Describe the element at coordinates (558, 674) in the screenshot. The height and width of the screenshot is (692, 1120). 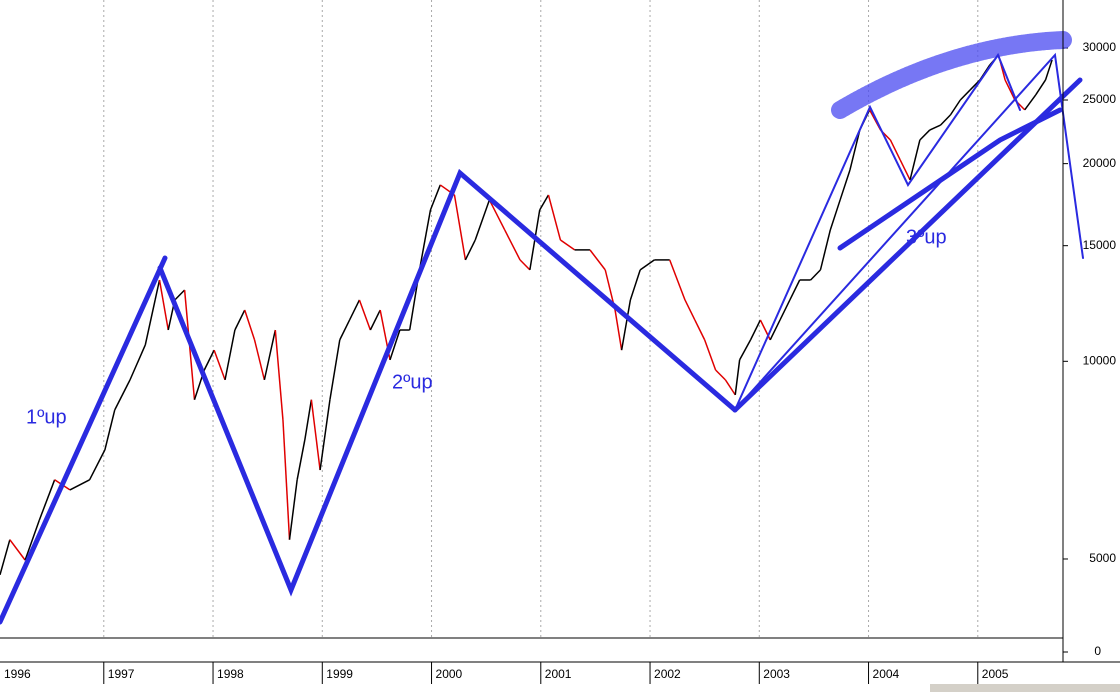
I see `x-tick-label: 2001` at that location.